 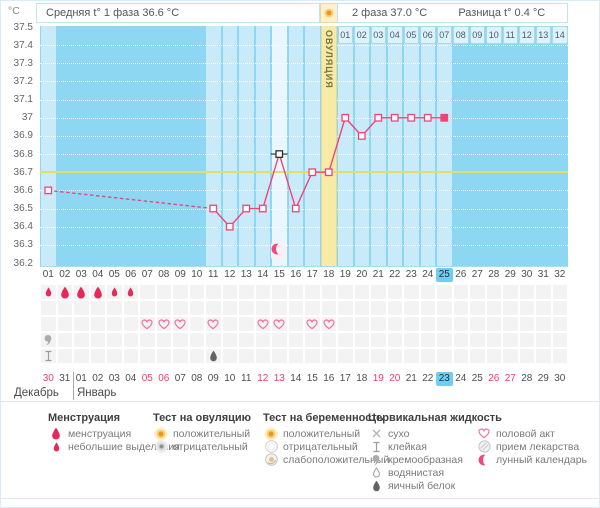 What do you see at coordinates (213, 378) in the screenshot?
I see `calendar-date-cell: 09` at bounding box center [213, 378].